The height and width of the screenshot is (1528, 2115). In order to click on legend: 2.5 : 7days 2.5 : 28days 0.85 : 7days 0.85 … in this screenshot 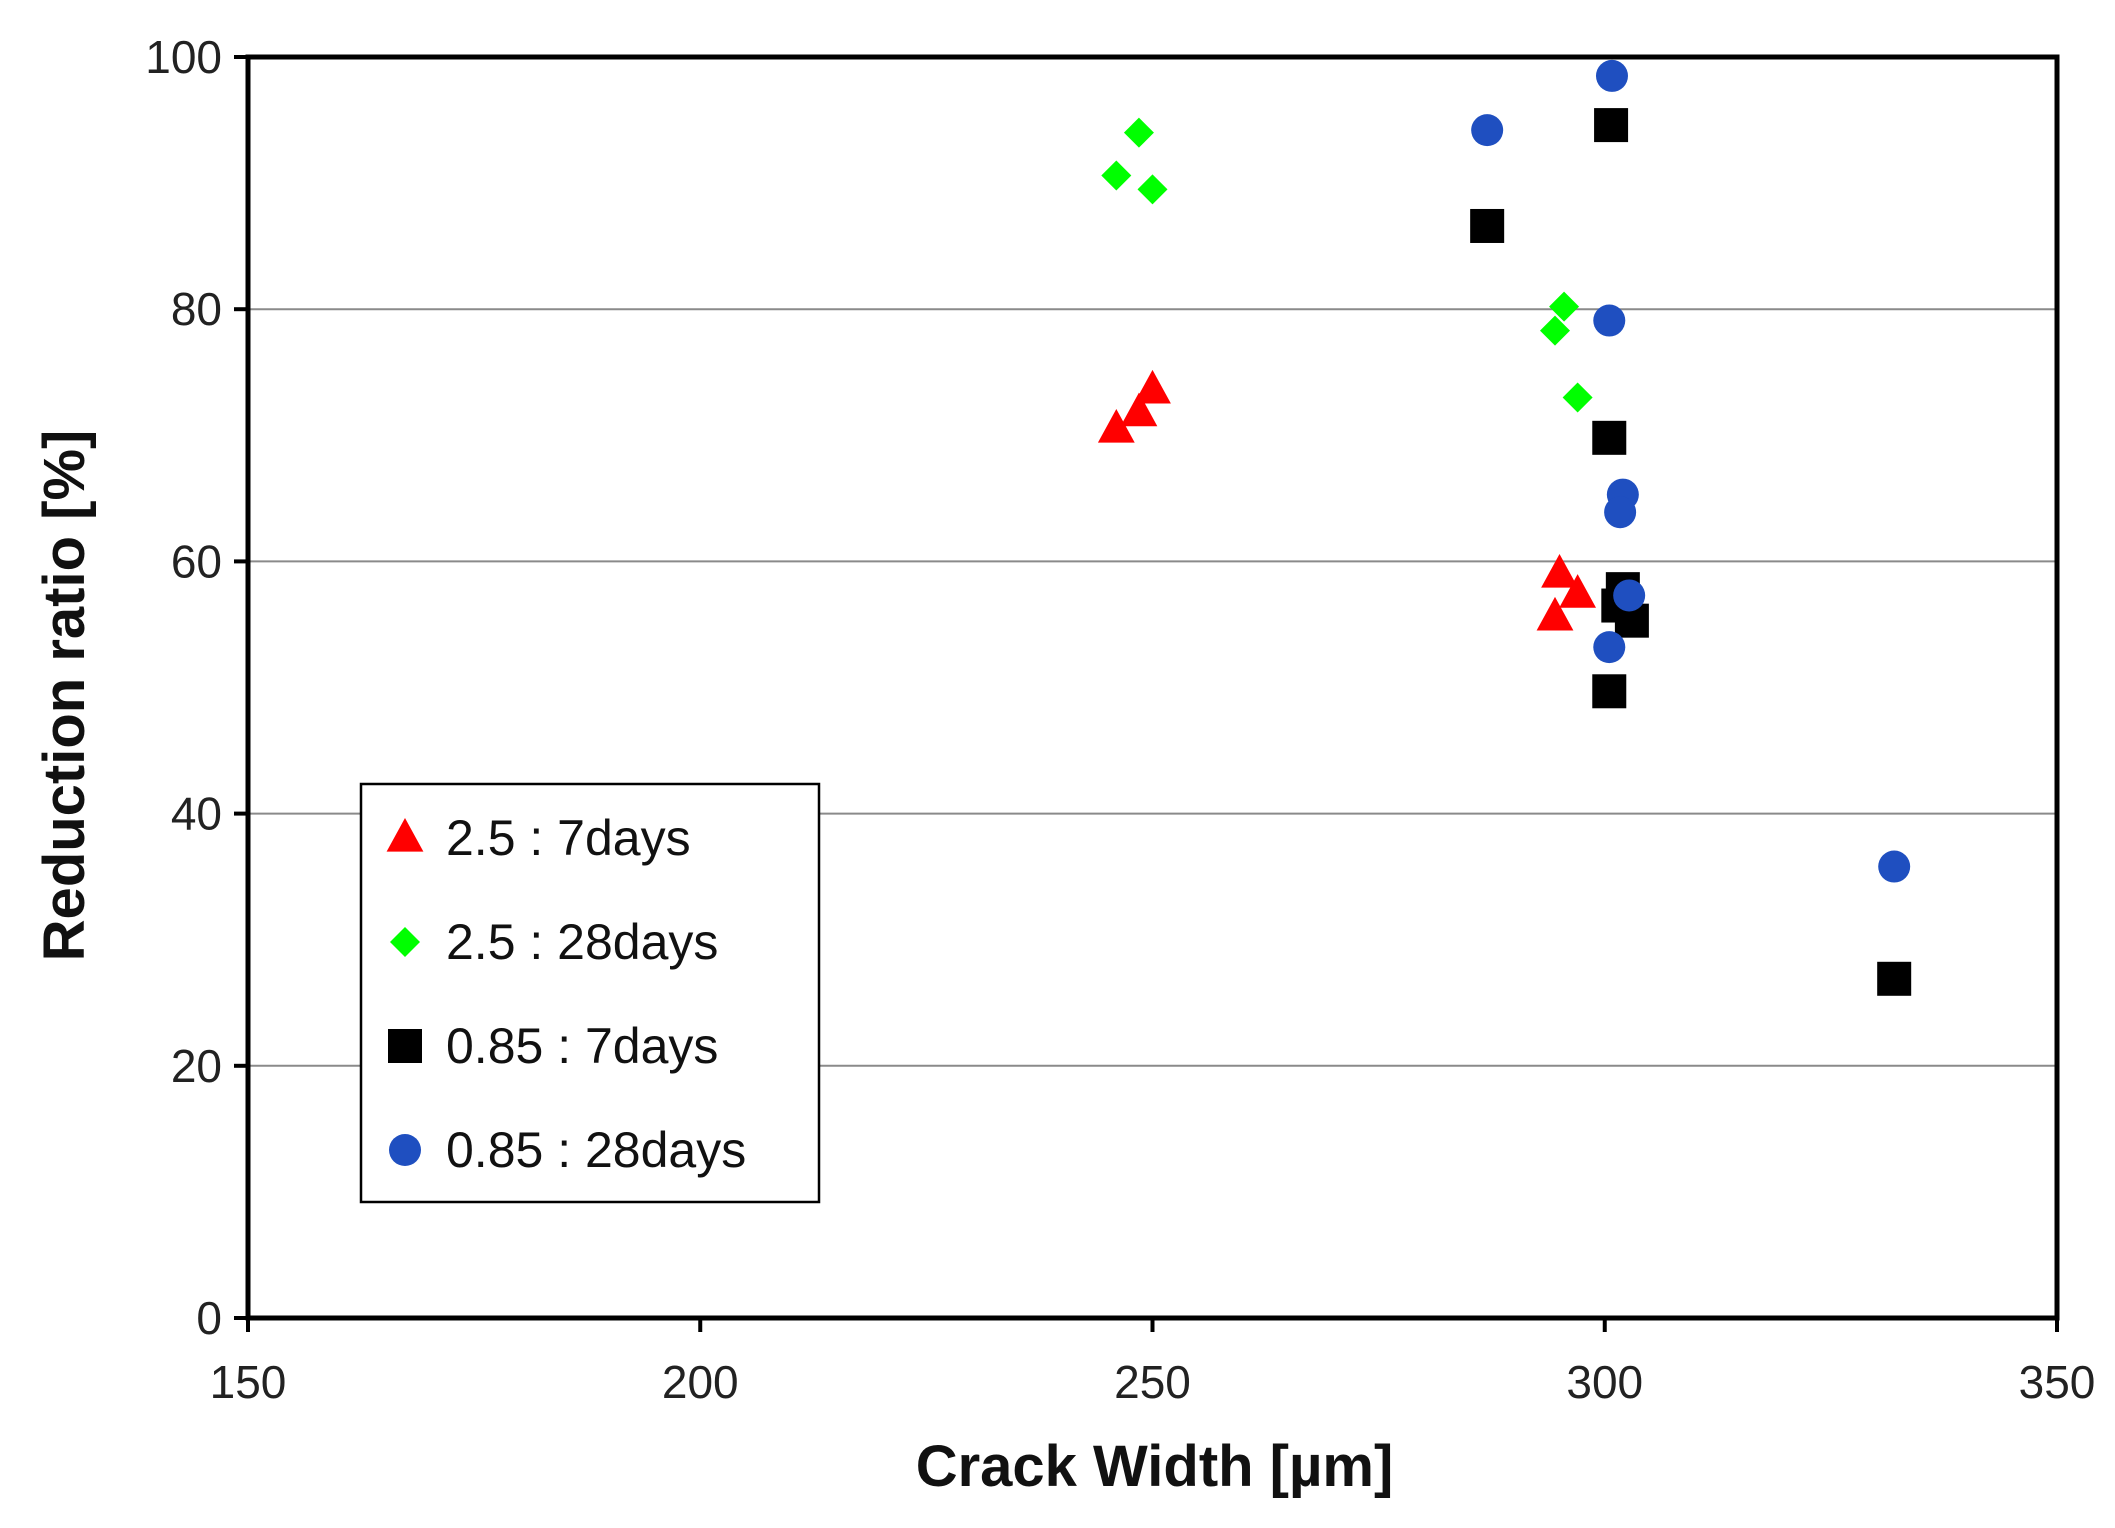, I will do `click(590, 993)`.